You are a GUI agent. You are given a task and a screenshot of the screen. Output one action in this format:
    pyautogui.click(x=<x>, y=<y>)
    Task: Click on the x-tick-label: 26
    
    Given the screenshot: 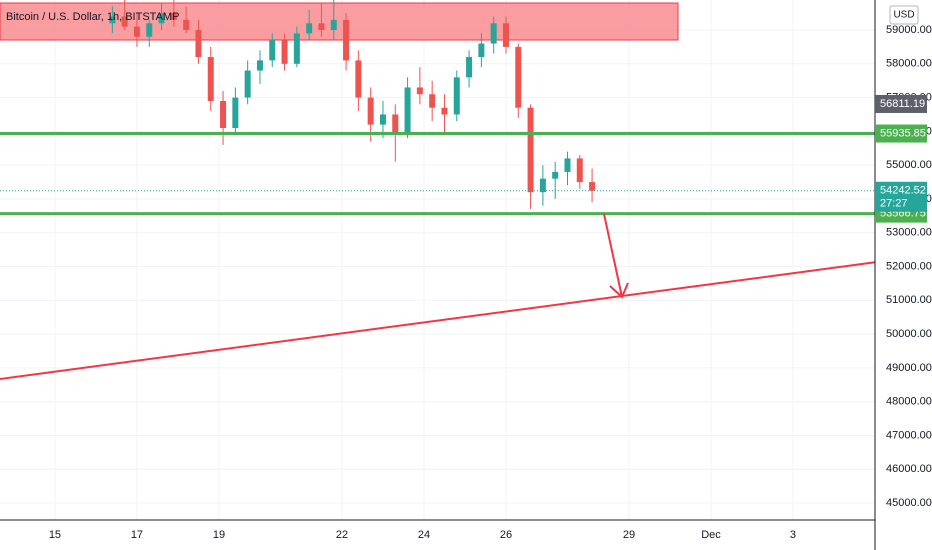 What is the action you would take?
    pyautogui.click(x=506, y=535)
    